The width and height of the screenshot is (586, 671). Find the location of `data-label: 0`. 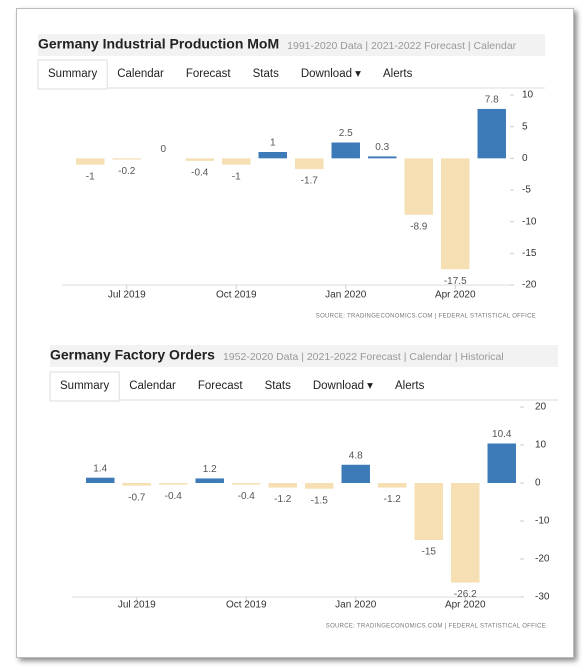

data-label: 0 is located at coordinates (163, 149).